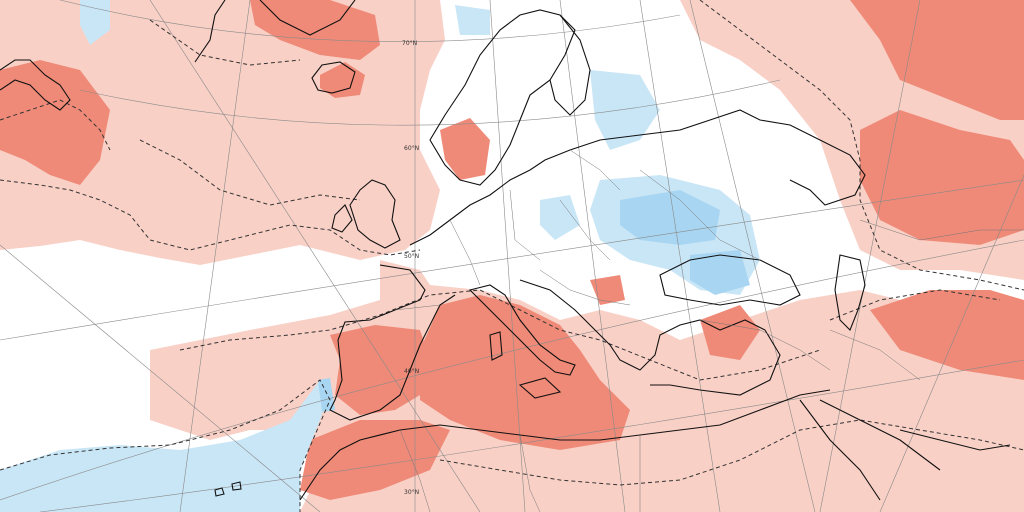  Describe the element at coordinates (225, 42) in the screenshot. I see `contour-iceland` at that location.